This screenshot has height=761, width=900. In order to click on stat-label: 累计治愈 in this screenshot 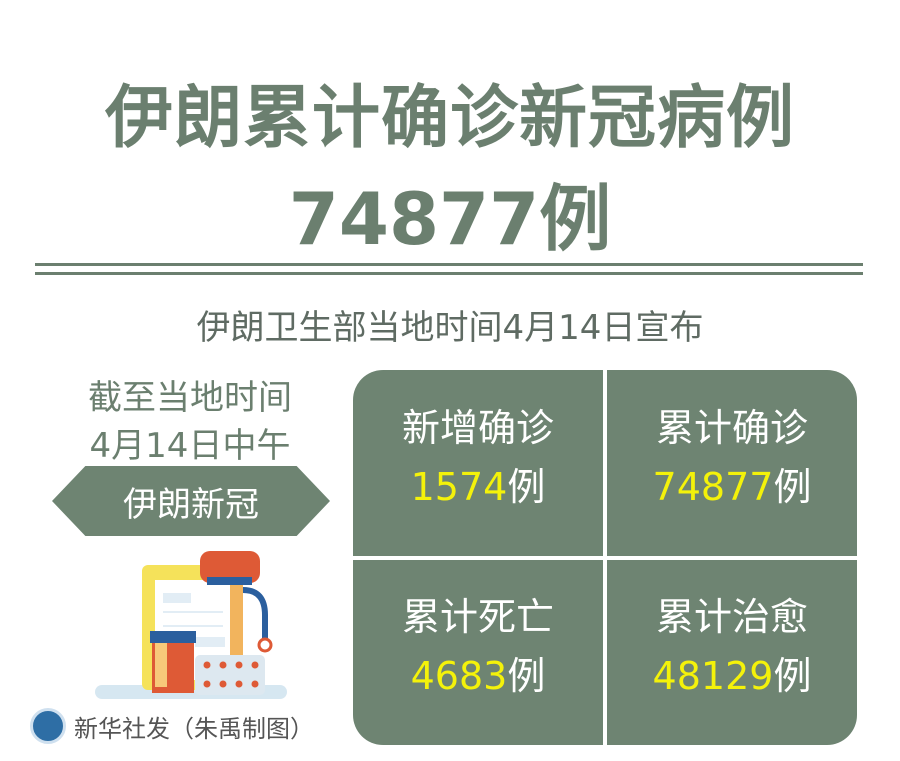, I will do `click(731, 617)`.